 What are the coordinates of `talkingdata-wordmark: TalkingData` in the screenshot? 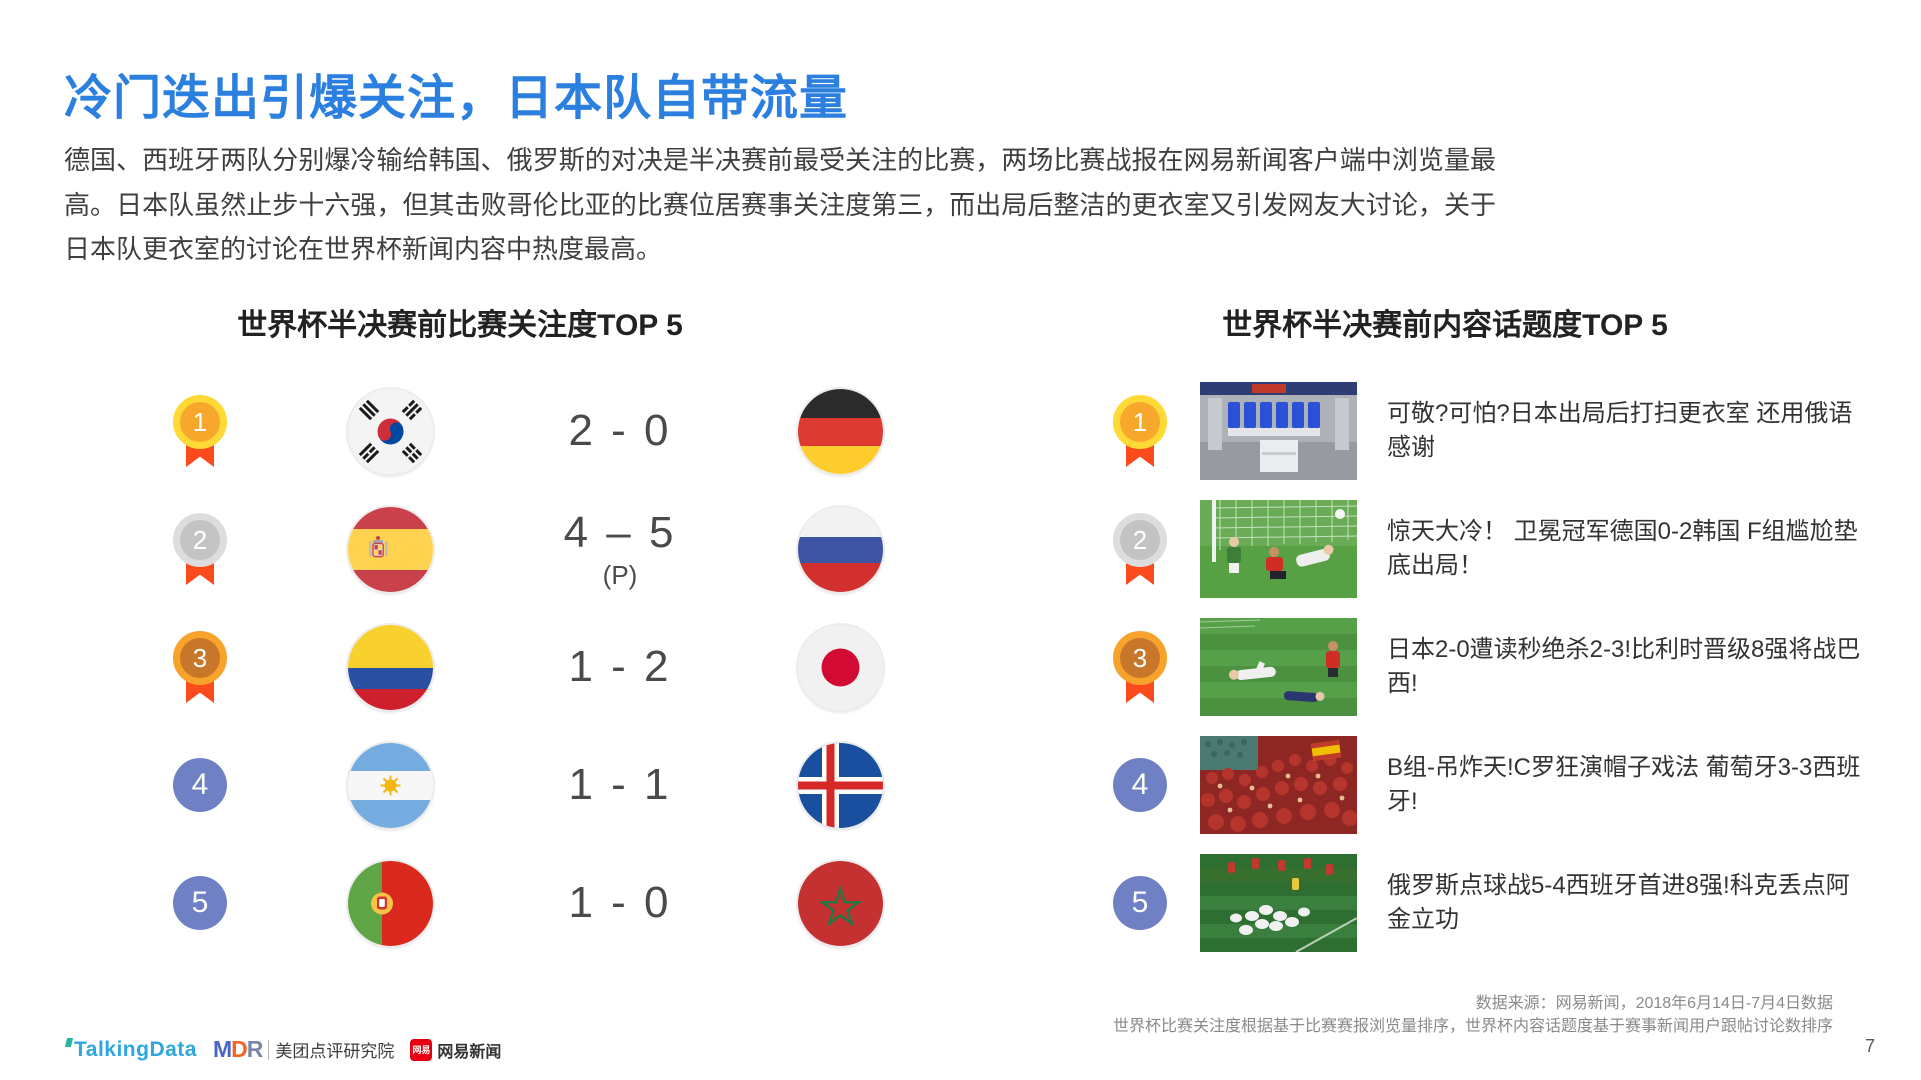 It's located at (135, 1049).